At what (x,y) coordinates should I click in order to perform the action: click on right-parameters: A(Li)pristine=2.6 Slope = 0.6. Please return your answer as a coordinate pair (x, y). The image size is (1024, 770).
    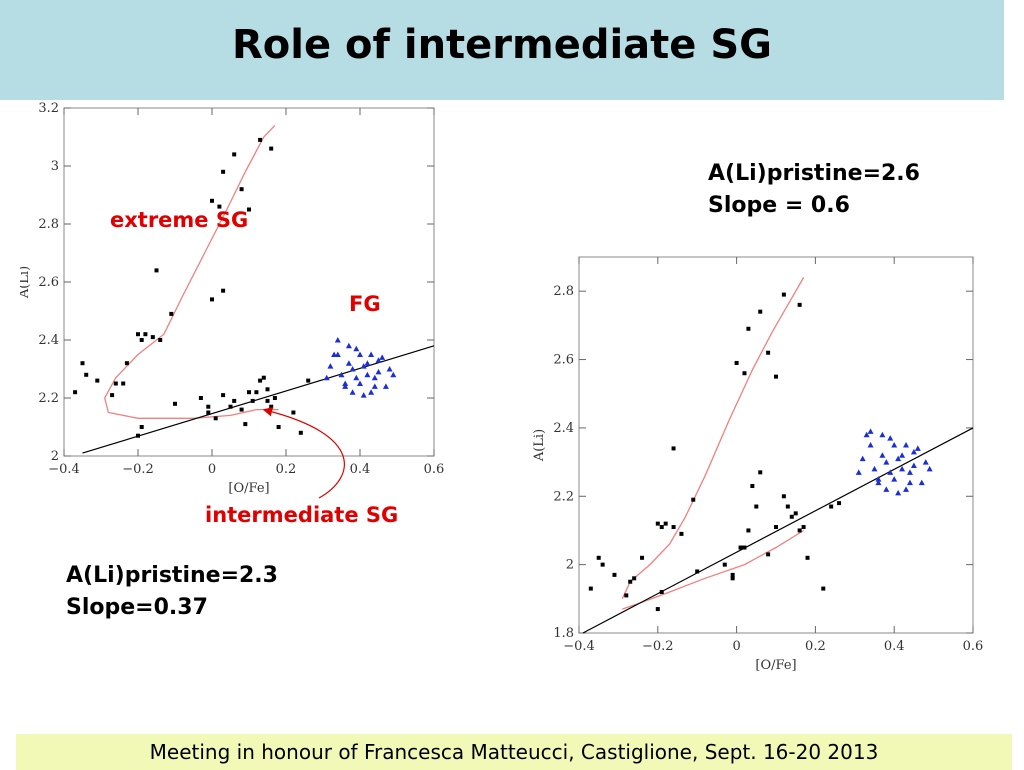
    Looking at the image, I should click on (814, 190).